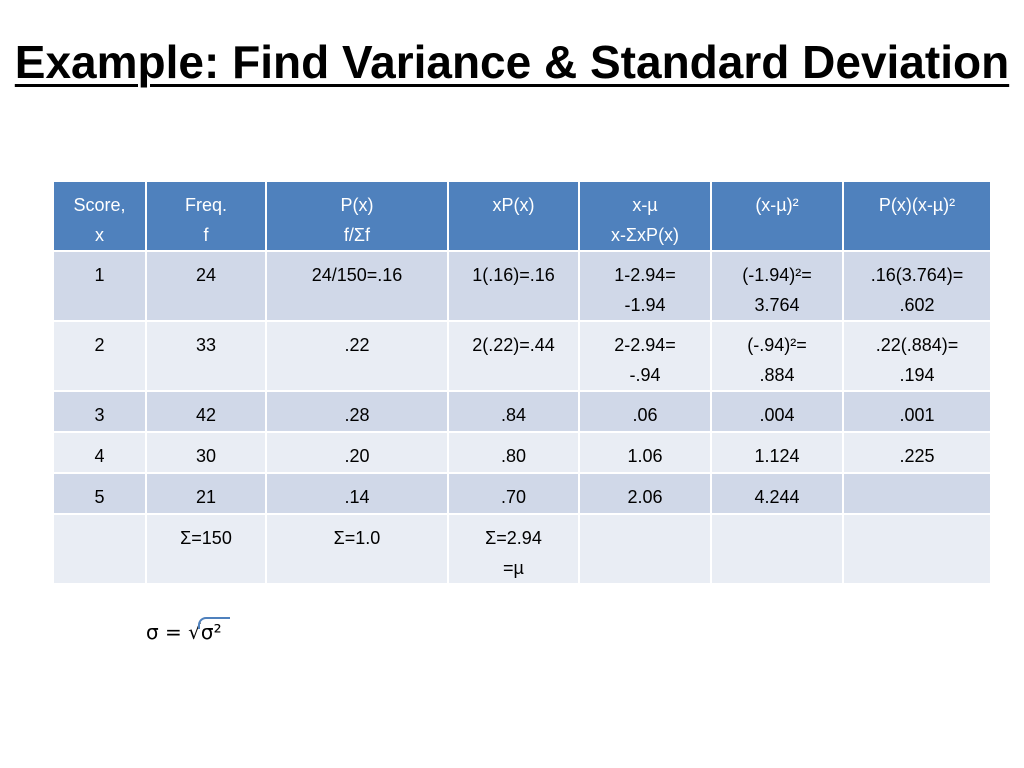 The width and height of the screenshot is (1024, 768). I want to click on table-cell: 42, so click(206, 411).